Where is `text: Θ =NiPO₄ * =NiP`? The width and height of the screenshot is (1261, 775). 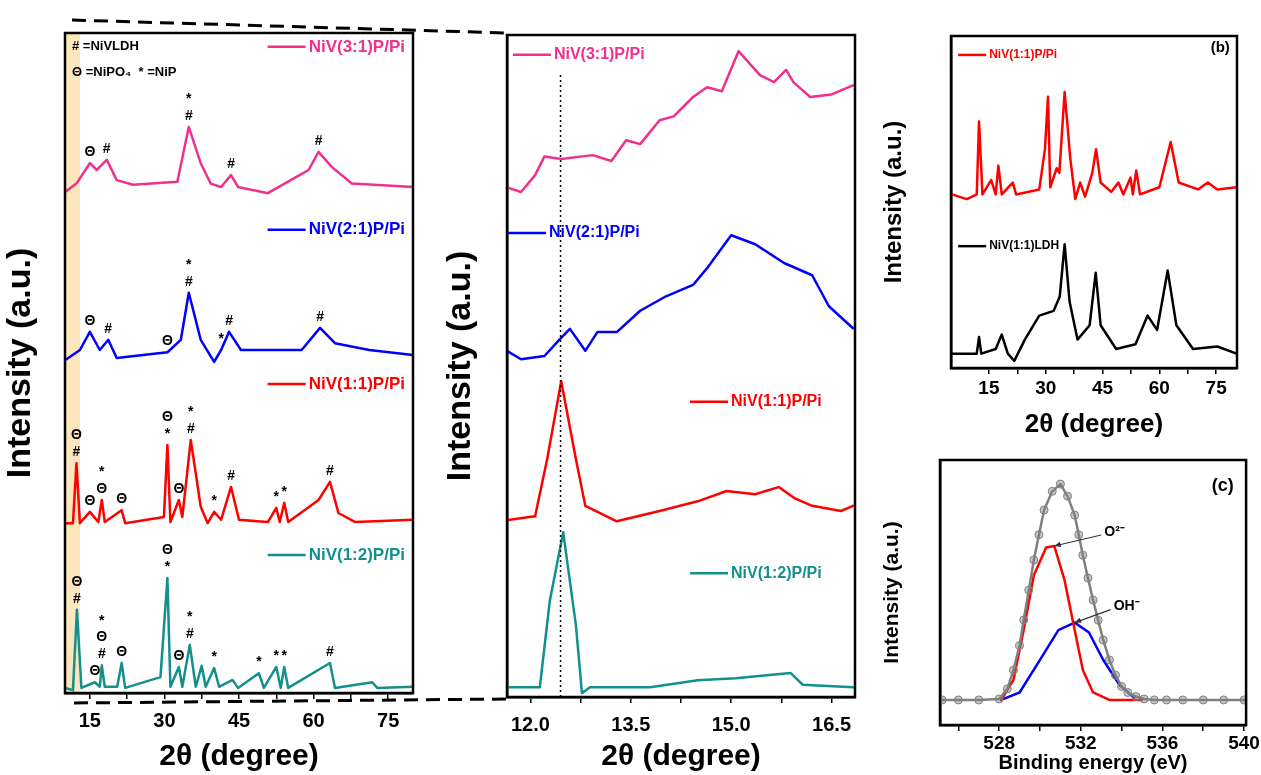 text: Θ =NiPO₄ * =NiP is located at coordinates (124, 71).